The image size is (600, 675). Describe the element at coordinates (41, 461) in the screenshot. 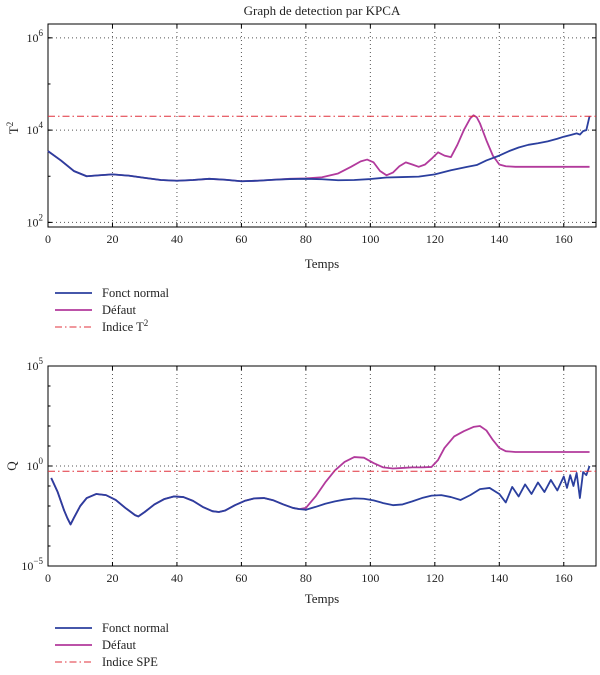

I see `y-tick-exponent: 0` at that location.